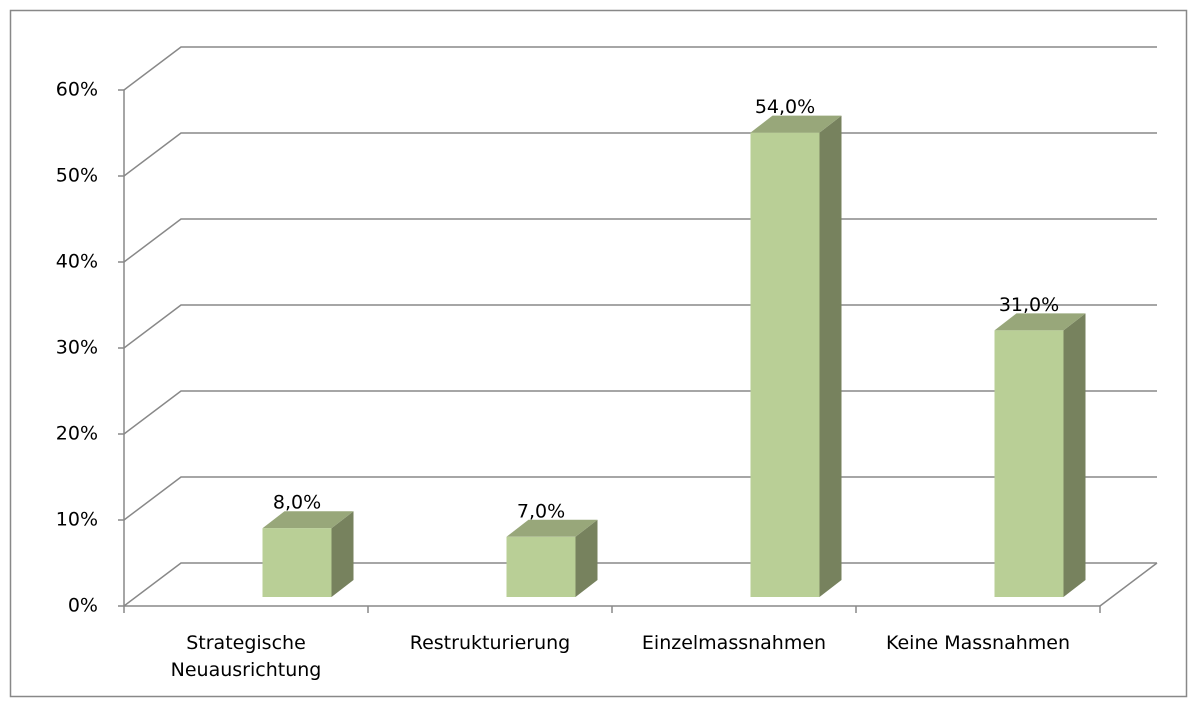 This screenshot has width=1197, height=707. I want to click on x-tick-label: Einzelmassnahmen, so click(734, 643).